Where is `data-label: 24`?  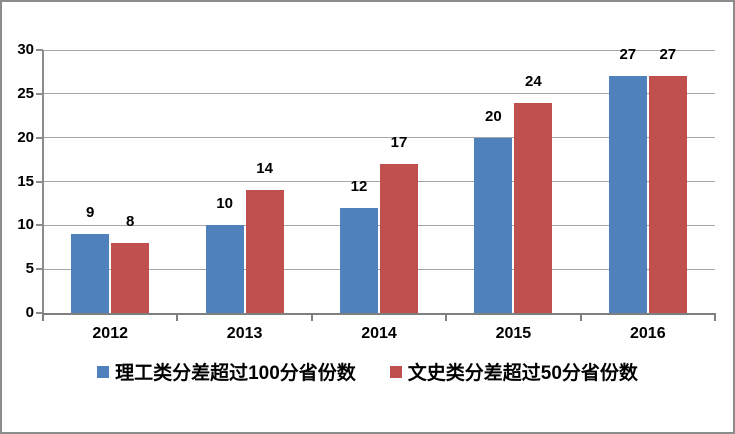 data-label: 24 is located at coordinates (533, 81).